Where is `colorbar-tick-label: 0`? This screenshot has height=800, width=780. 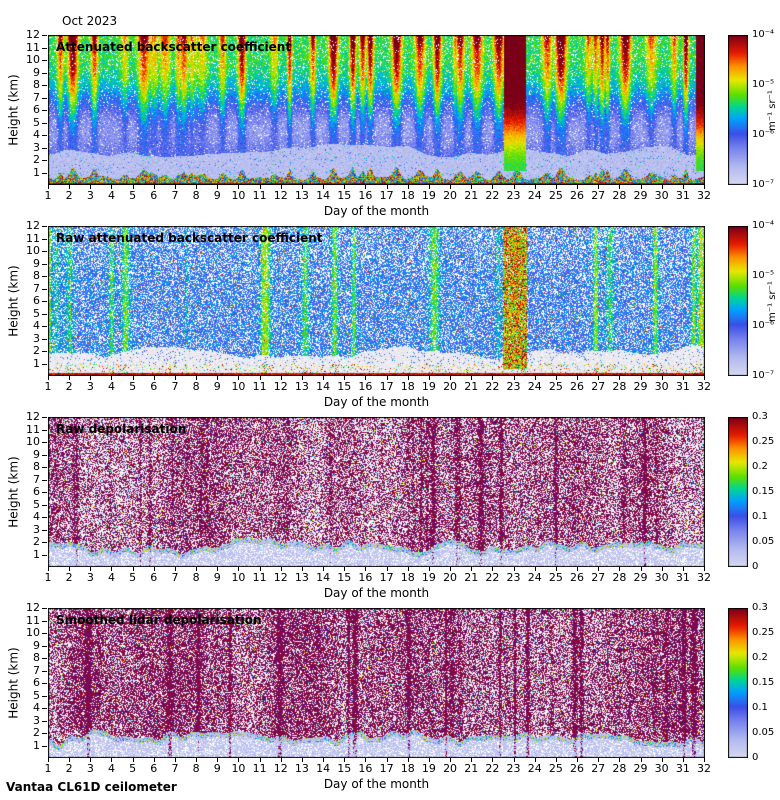
colorbar-tick-label: 0 is located at coordinates (755, 566).